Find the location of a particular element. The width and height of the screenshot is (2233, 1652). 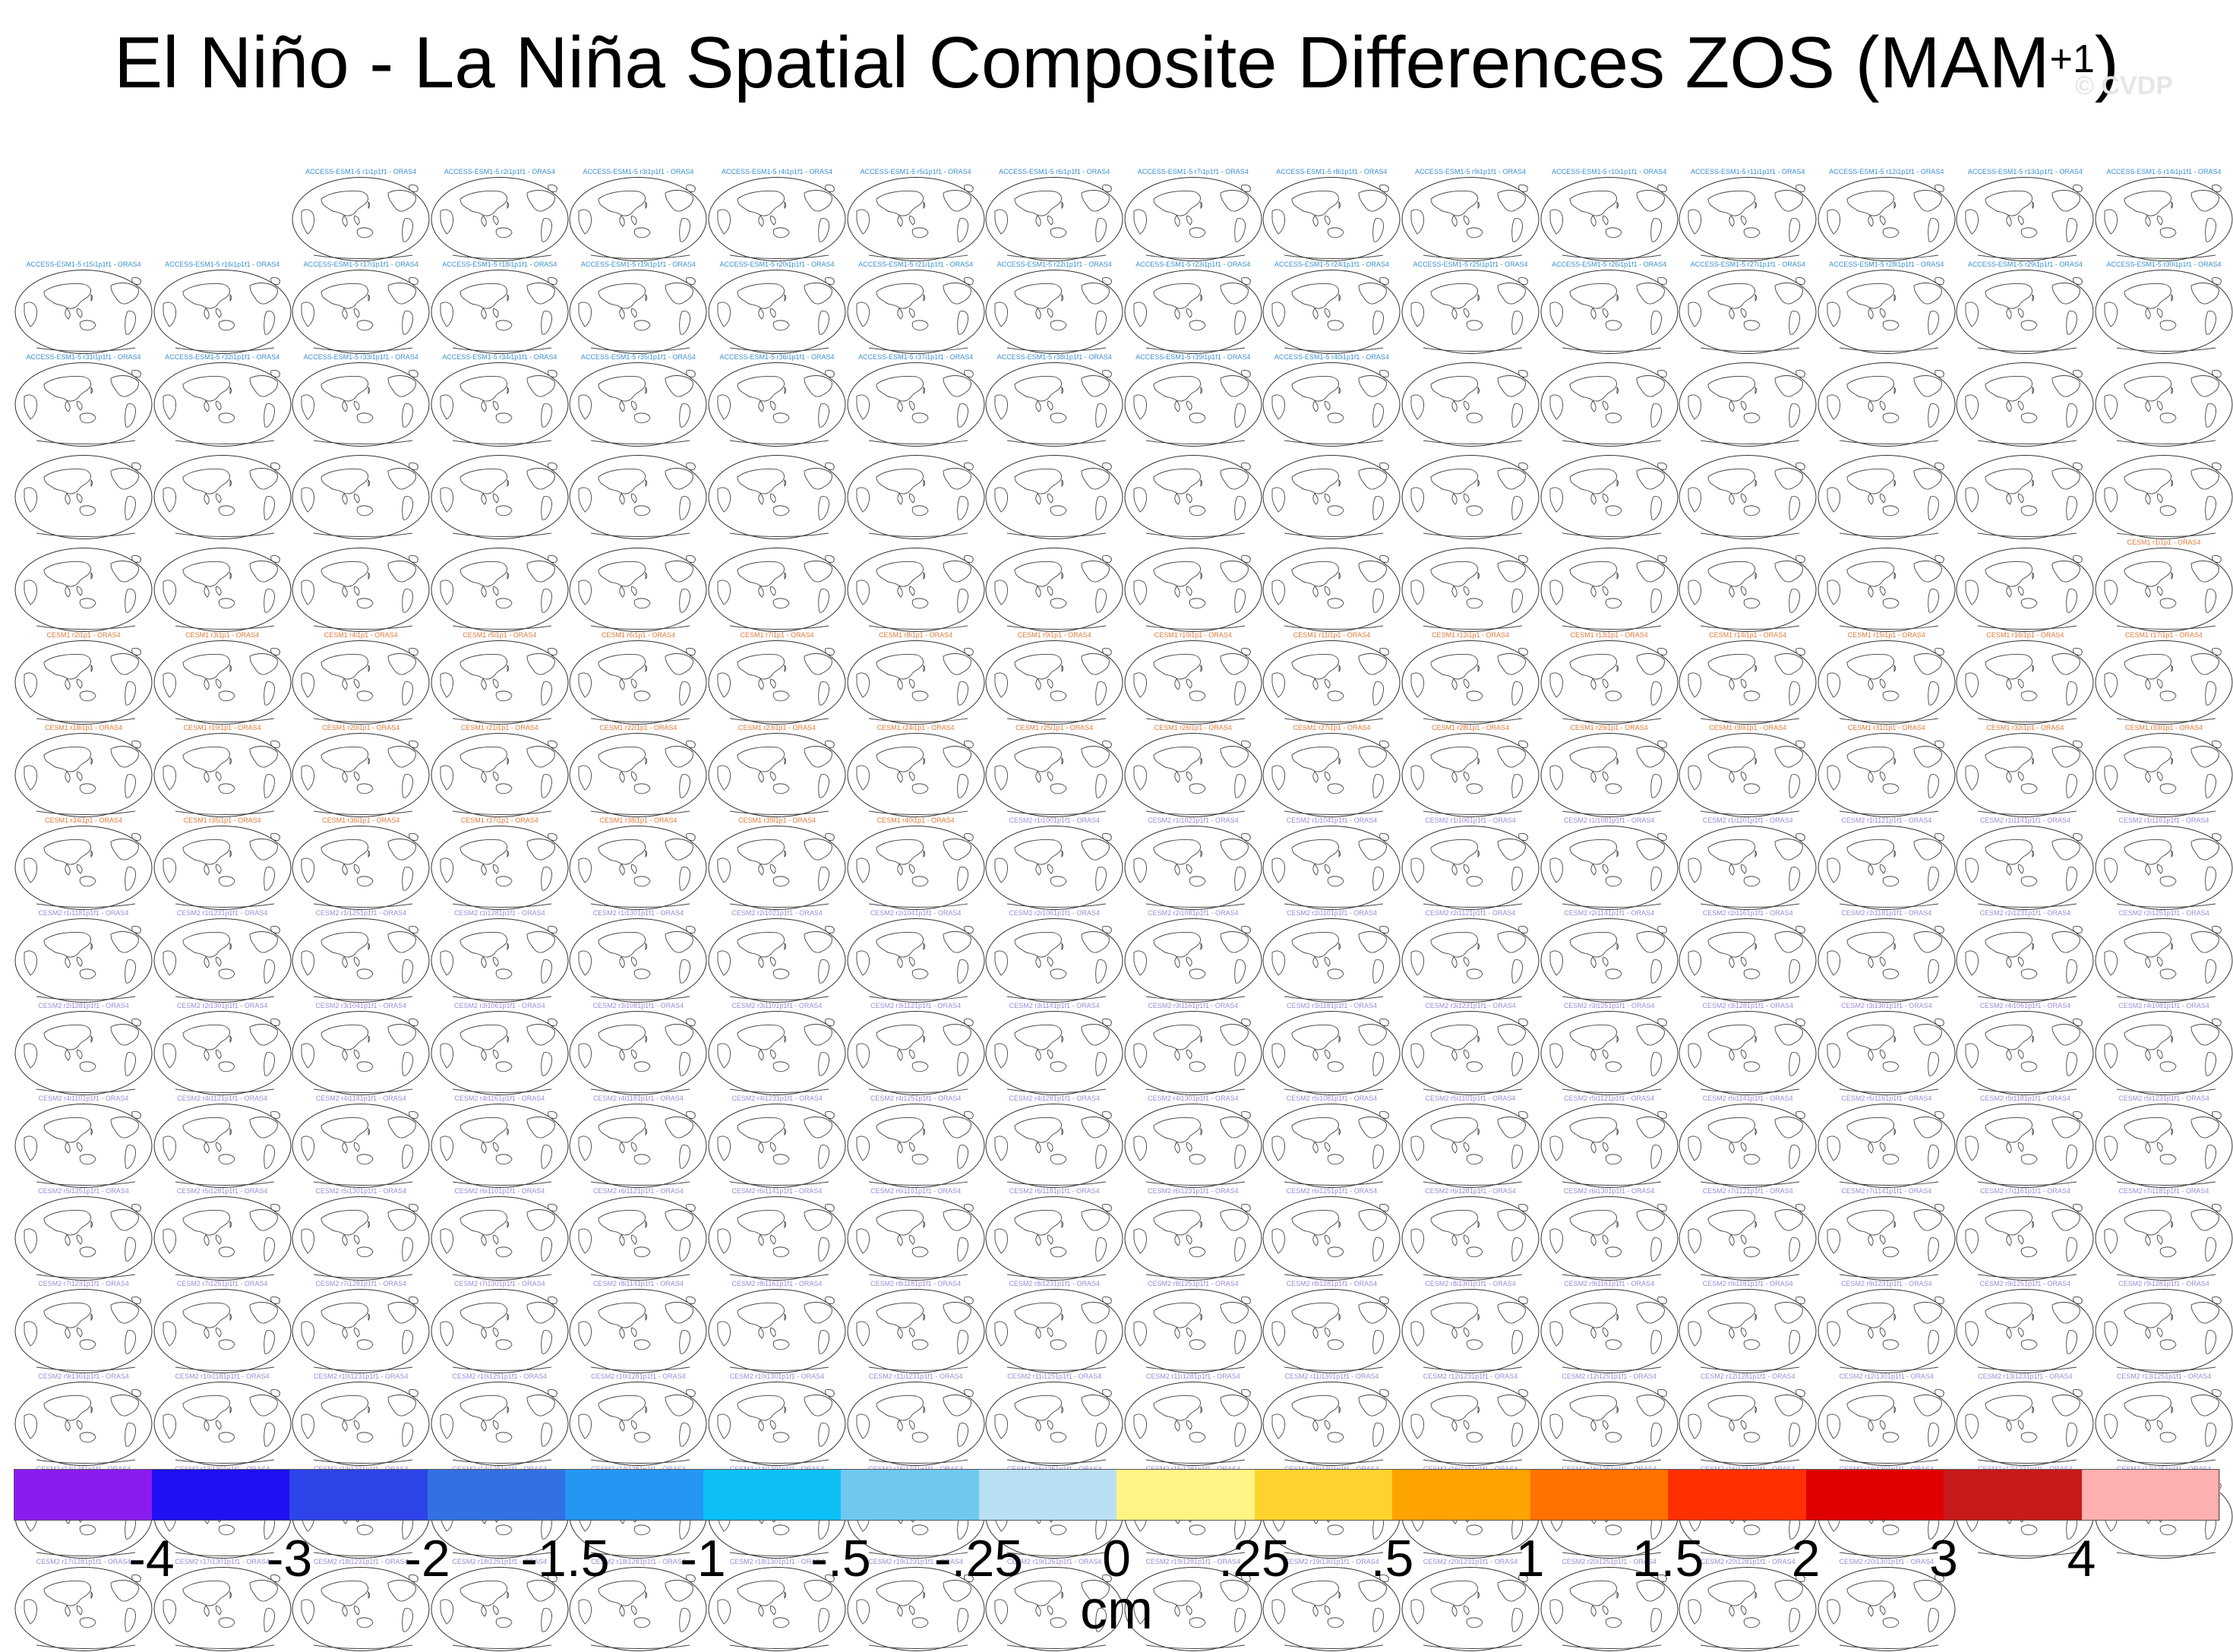

panel-title: CESM2 r7i1161p1f1 - ORAS4 is located at coordinates (2024, 1191).